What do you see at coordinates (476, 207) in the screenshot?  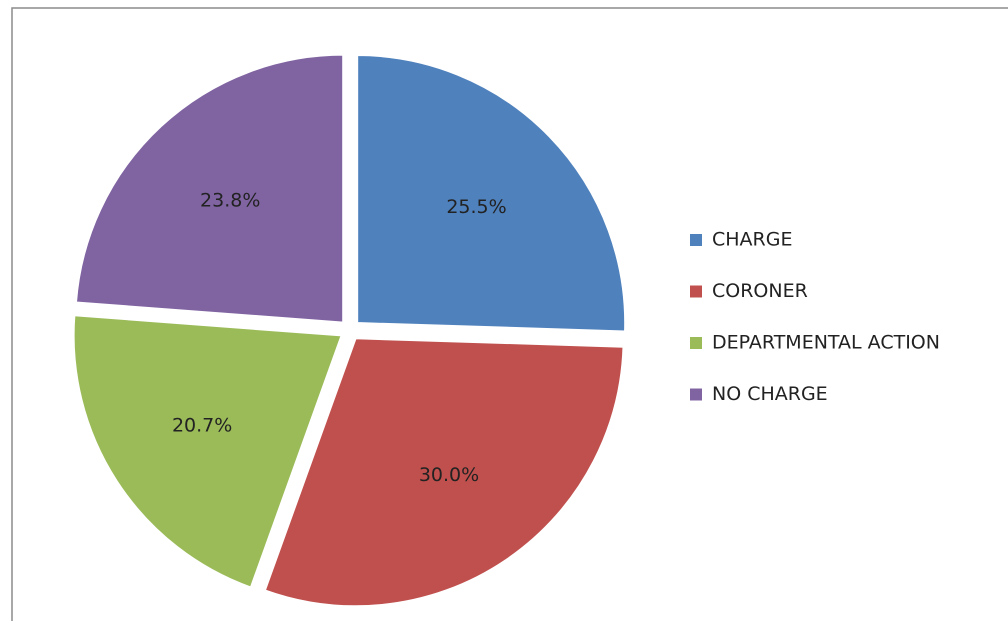 I see `data-label: 25.5%` at bounding box center [476, 207].